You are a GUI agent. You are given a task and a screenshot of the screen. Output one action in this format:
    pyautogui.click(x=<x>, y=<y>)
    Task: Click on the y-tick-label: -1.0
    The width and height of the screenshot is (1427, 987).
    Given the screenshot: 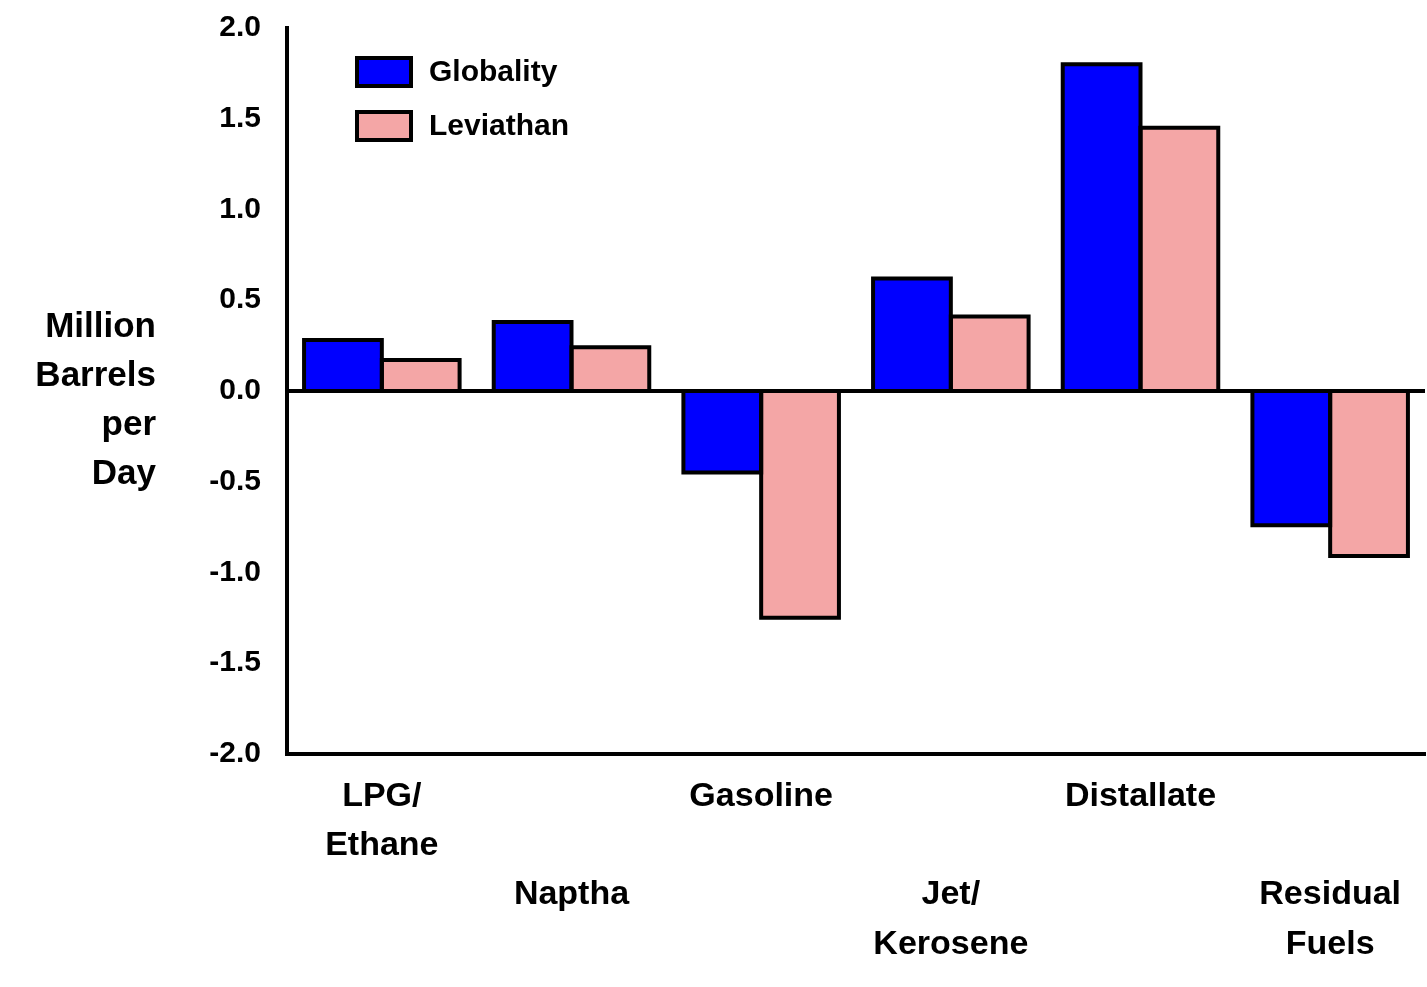 What is the action you would take?
    pyautogui.click(x=235, y=570)
    